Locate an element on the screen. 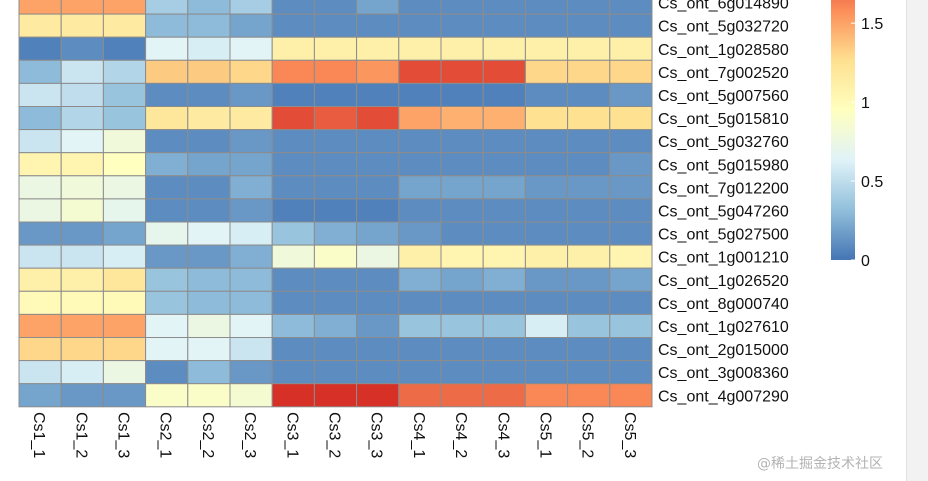  row-label: Cs_ont_2g015000 is located at coordinates (723, 350).